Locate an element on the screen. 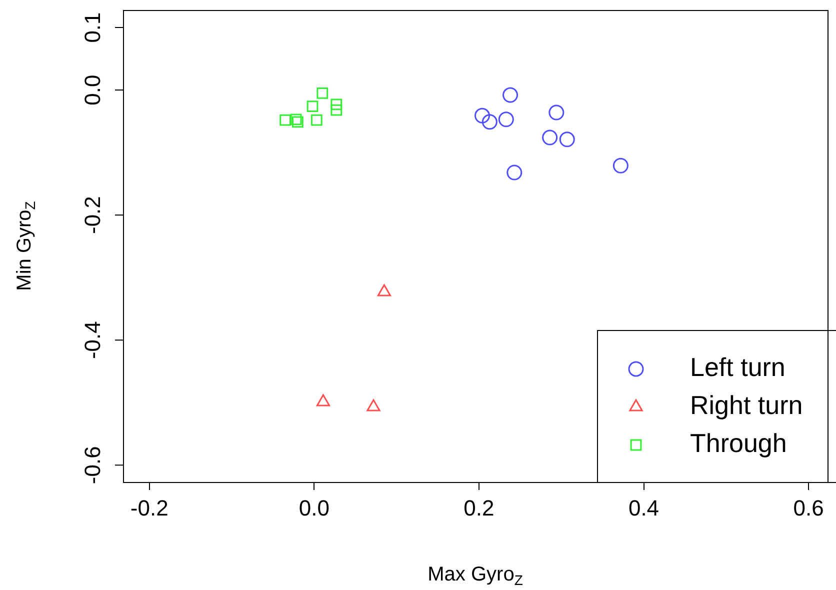 The width and height of the screenshot is (836, 590). x-tick-label: 0.0 is located at coordinates (314, 507).